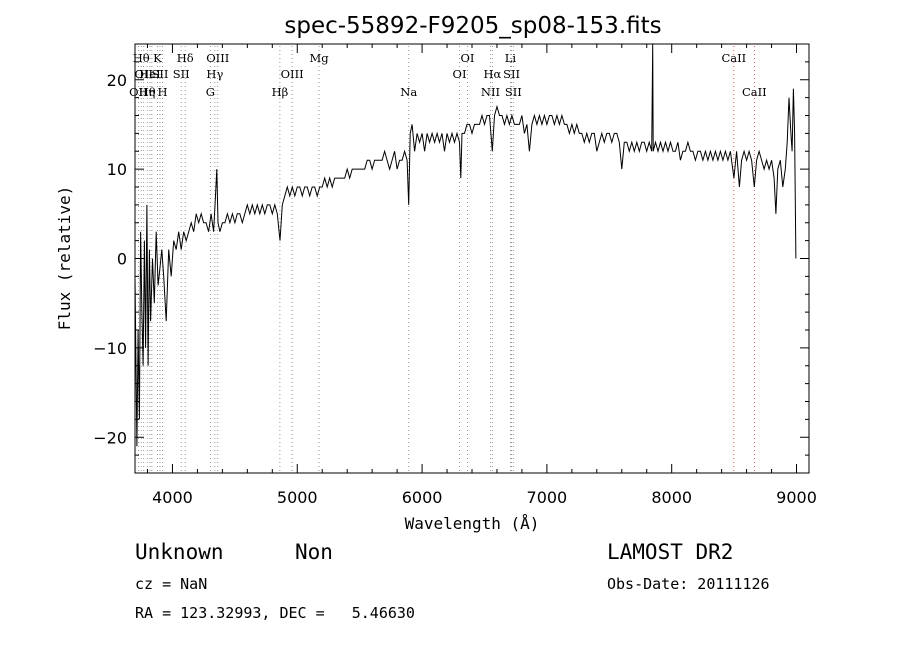  Describe the element at coordinates (733, 58) in the screenshot. I see `line-label-25: CaII` at that location.